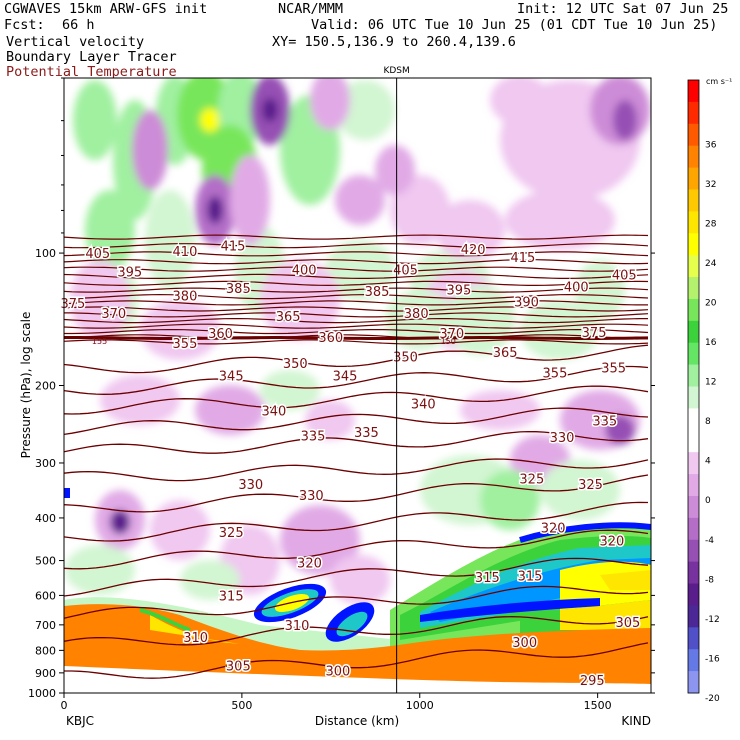 This screenshot has height=740, width=740. I want to click on x-tick-label: 1500, so click(598, 705).